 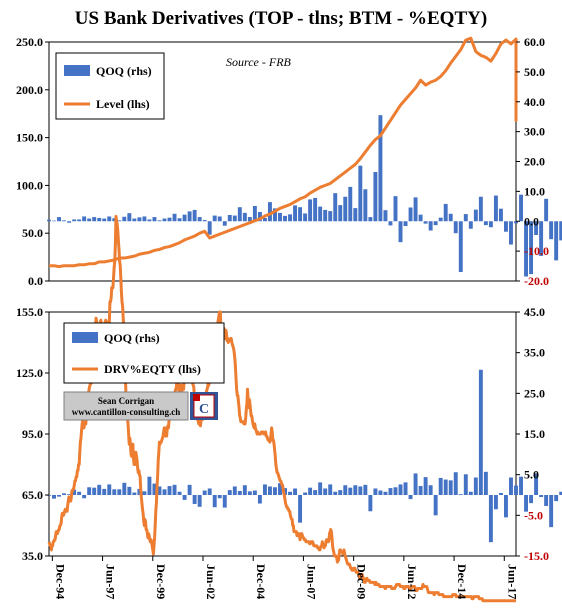 I want to click on left-tick-label: 95.0, so click(x=32, y=434).